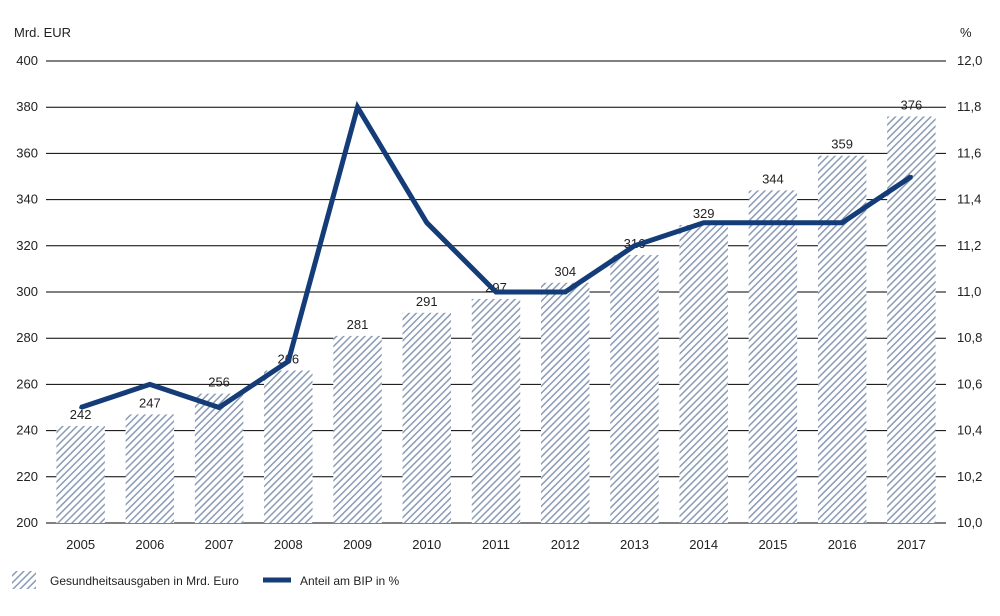 The image size is (1000, 616). What do you see at coordinates (24, 580) in the screenshot?
I see `legend-swatch-bars` at bounding box center [24, 580].